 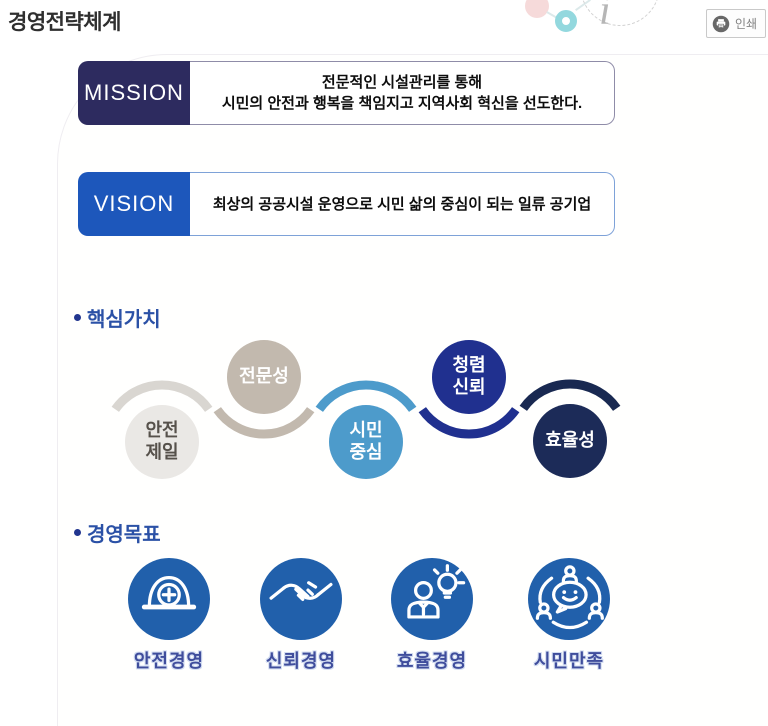 What do you see at coordinates (301, 661) in the screenshot?
I see `goal-label: 신뢰경영` at bounding box center [301, 661].